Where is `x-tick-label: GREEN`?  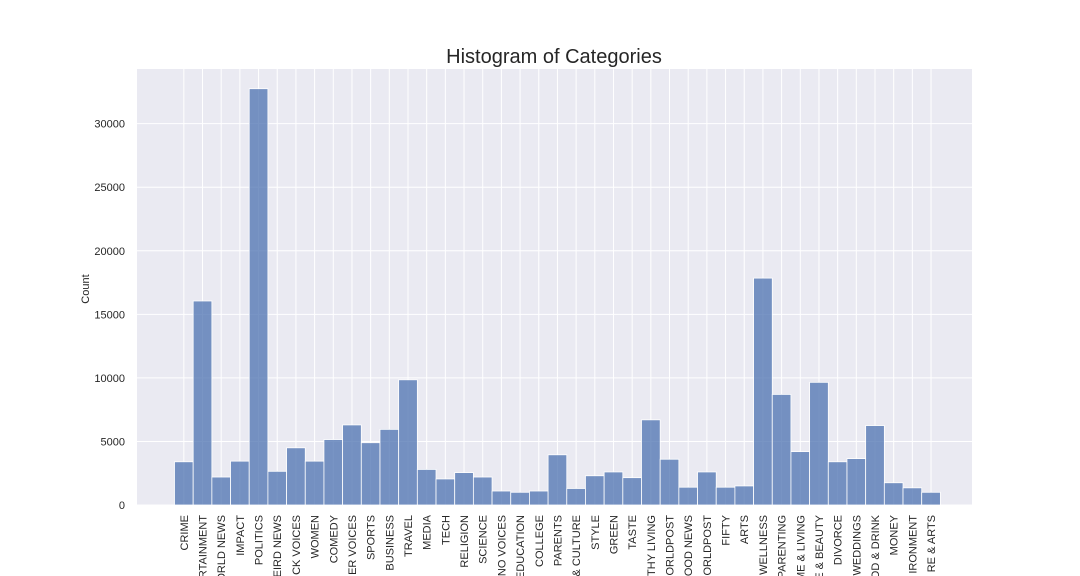
x-tick-label: GREEN is located at coordinates (614, 534).